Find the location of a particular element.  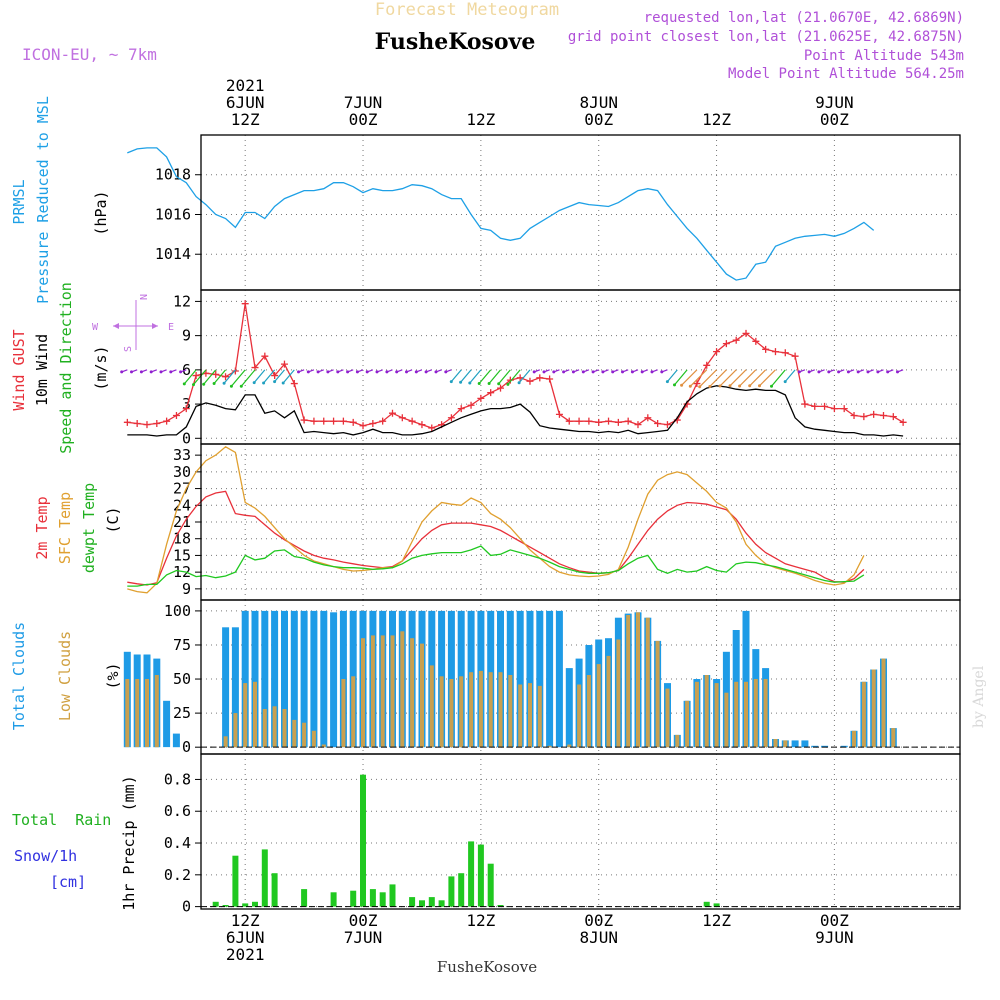

requested-coords: requested lon,lat (21.0670E, 42.6869N) is located at coordinates (804, 18).